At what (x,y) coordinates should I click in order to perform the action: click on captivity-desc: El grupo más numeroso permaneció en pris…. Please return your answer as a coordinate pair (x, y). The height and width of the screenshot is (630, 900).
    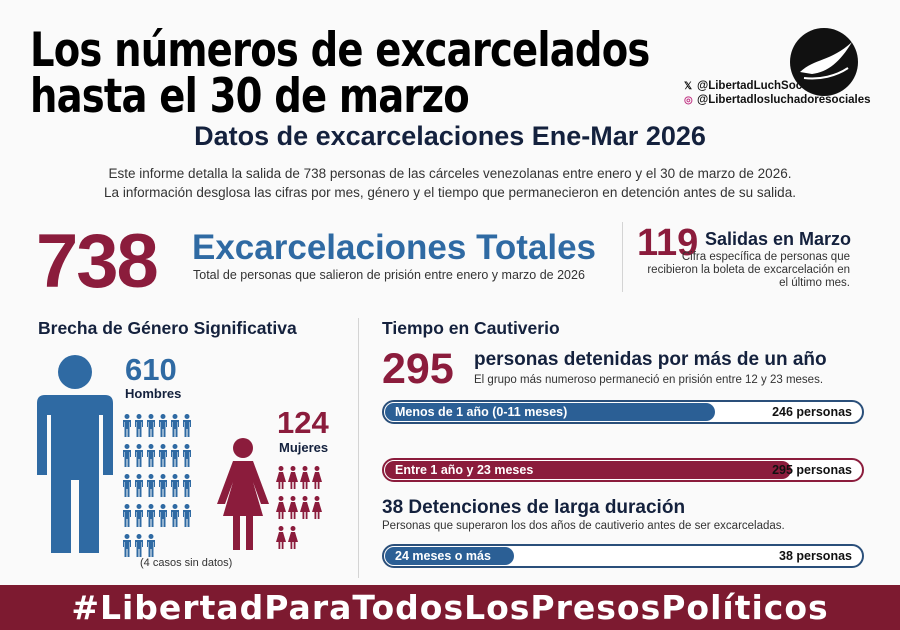
    Looking at the image, I should click on (649, 380).